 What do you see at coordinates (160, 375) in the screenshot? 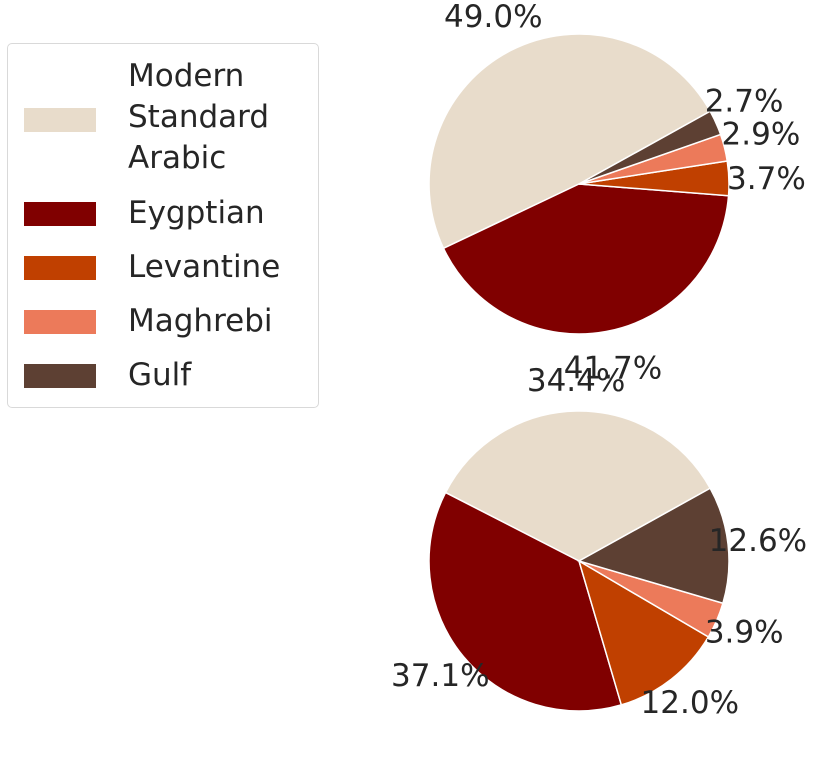
I see `legend-label-gulf: Gulf` at bounding box center [160, 375].